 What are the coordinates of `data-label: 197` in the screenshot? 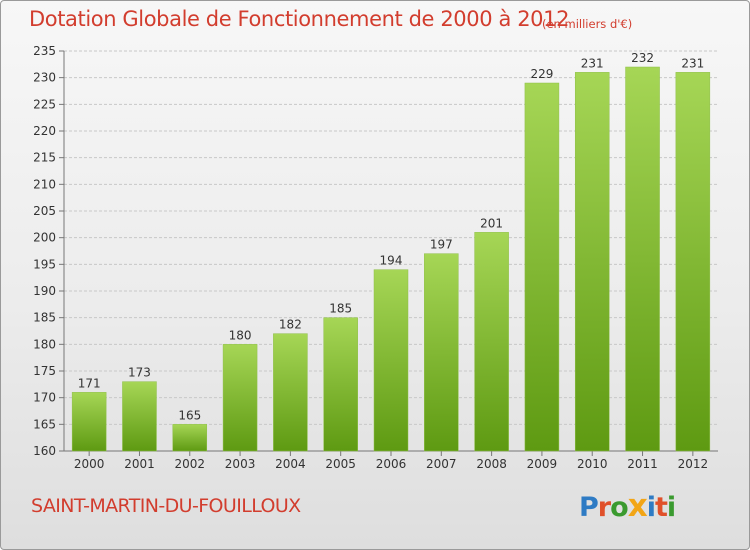 It's located at (441, 245).